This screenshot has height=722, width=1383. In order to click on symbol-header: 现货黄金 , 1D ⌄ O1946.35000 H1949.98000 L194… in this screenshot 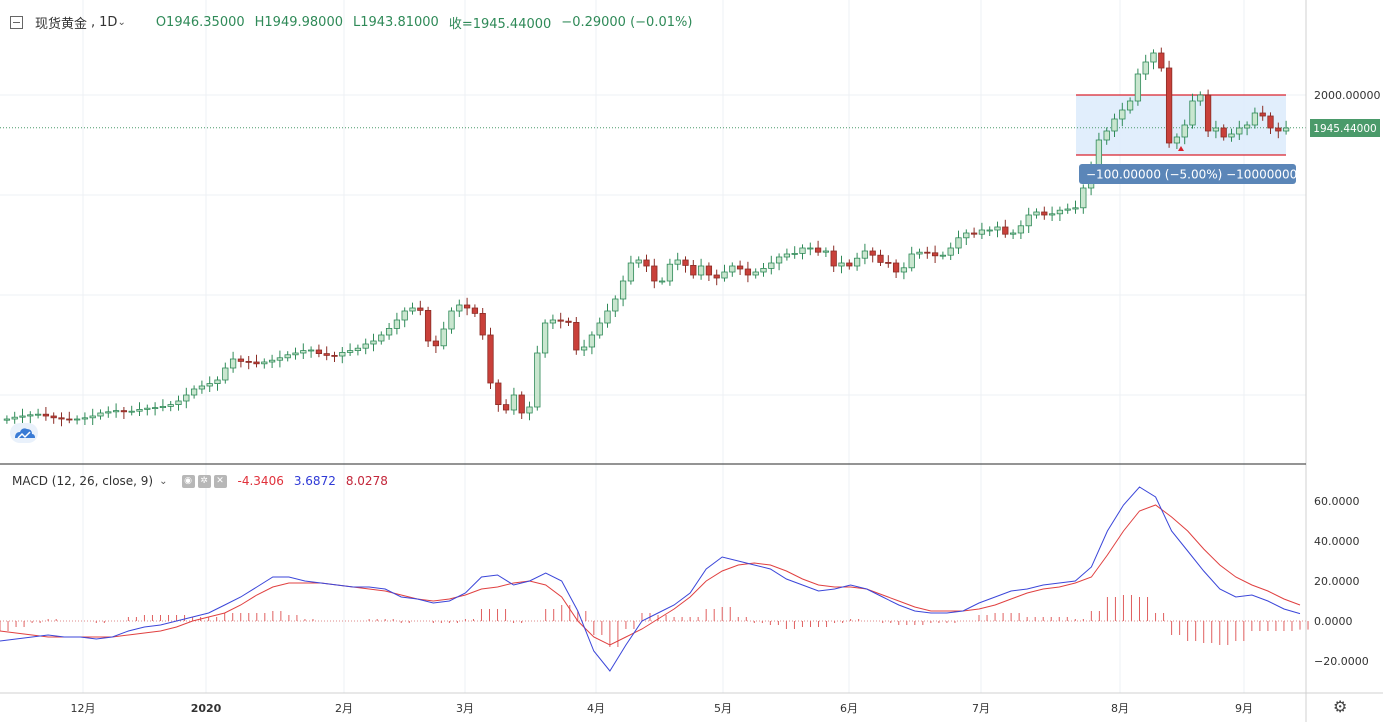, I will do `click(356, 22)`.